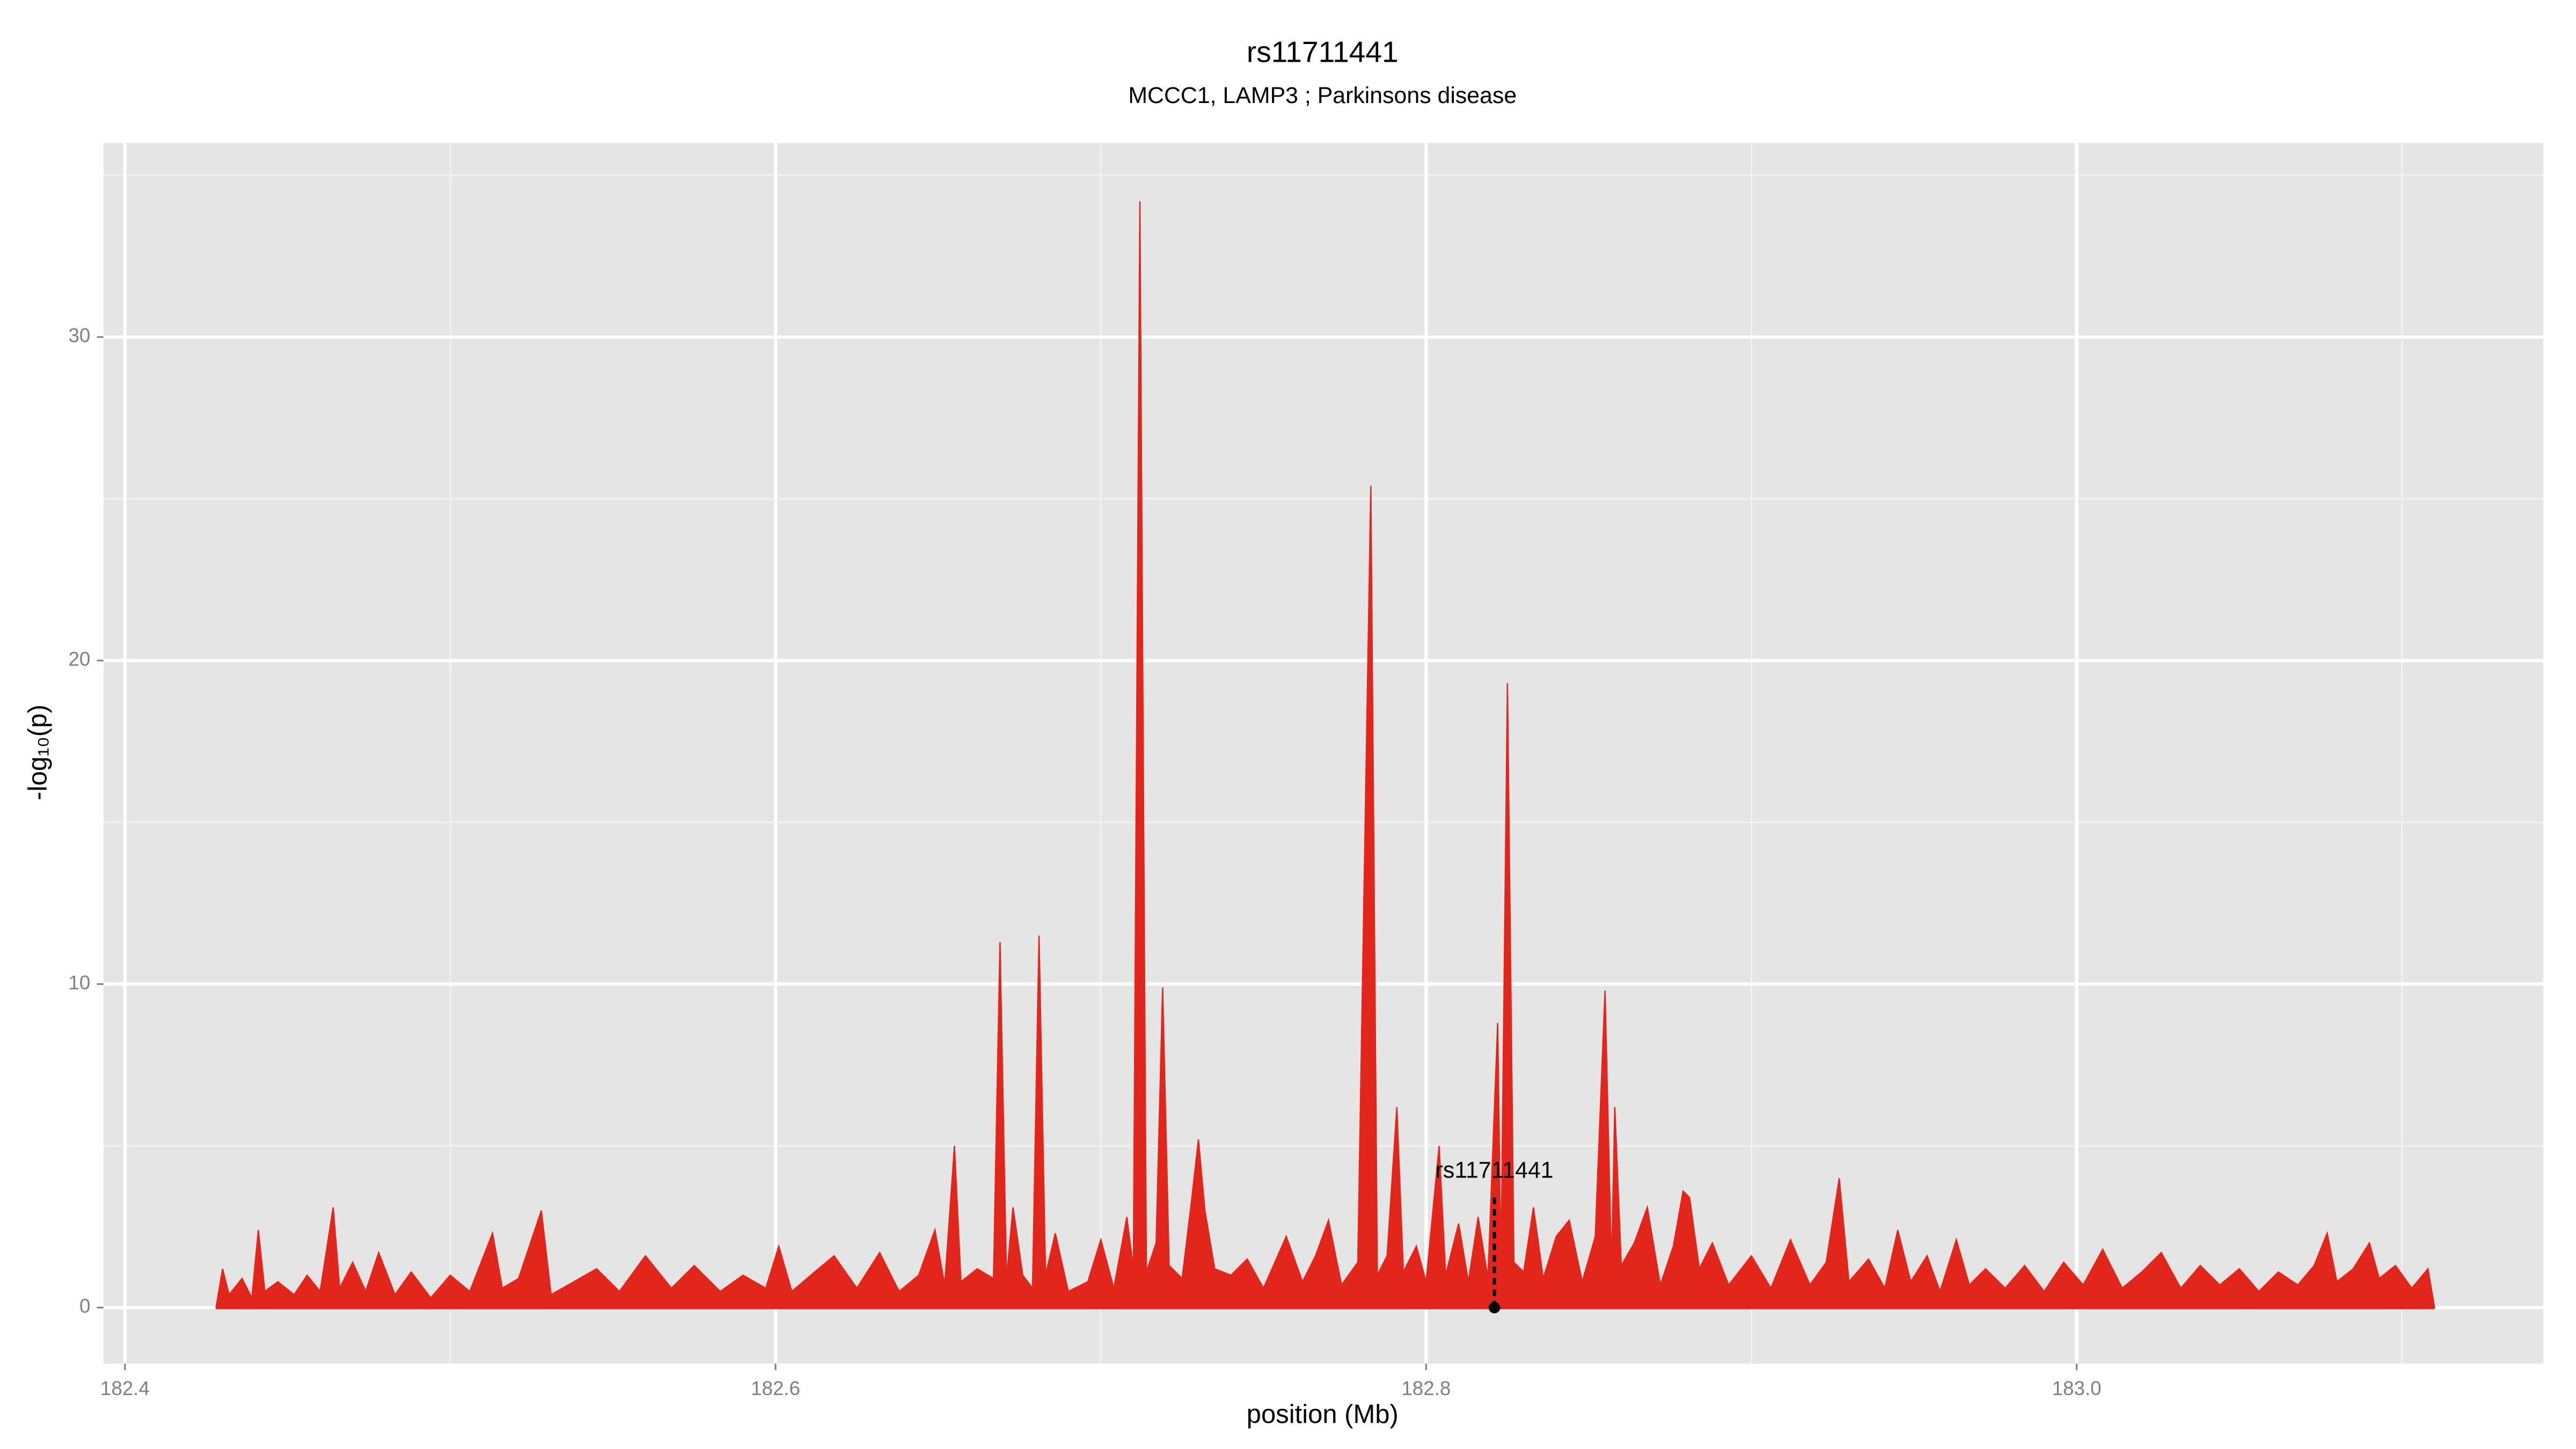 The height and width of the screenshot is (1449, 2576). Describe the element at coordinates (1495, 1170) in the screenshot. I see `annotation-label: rs11711441` at that location.